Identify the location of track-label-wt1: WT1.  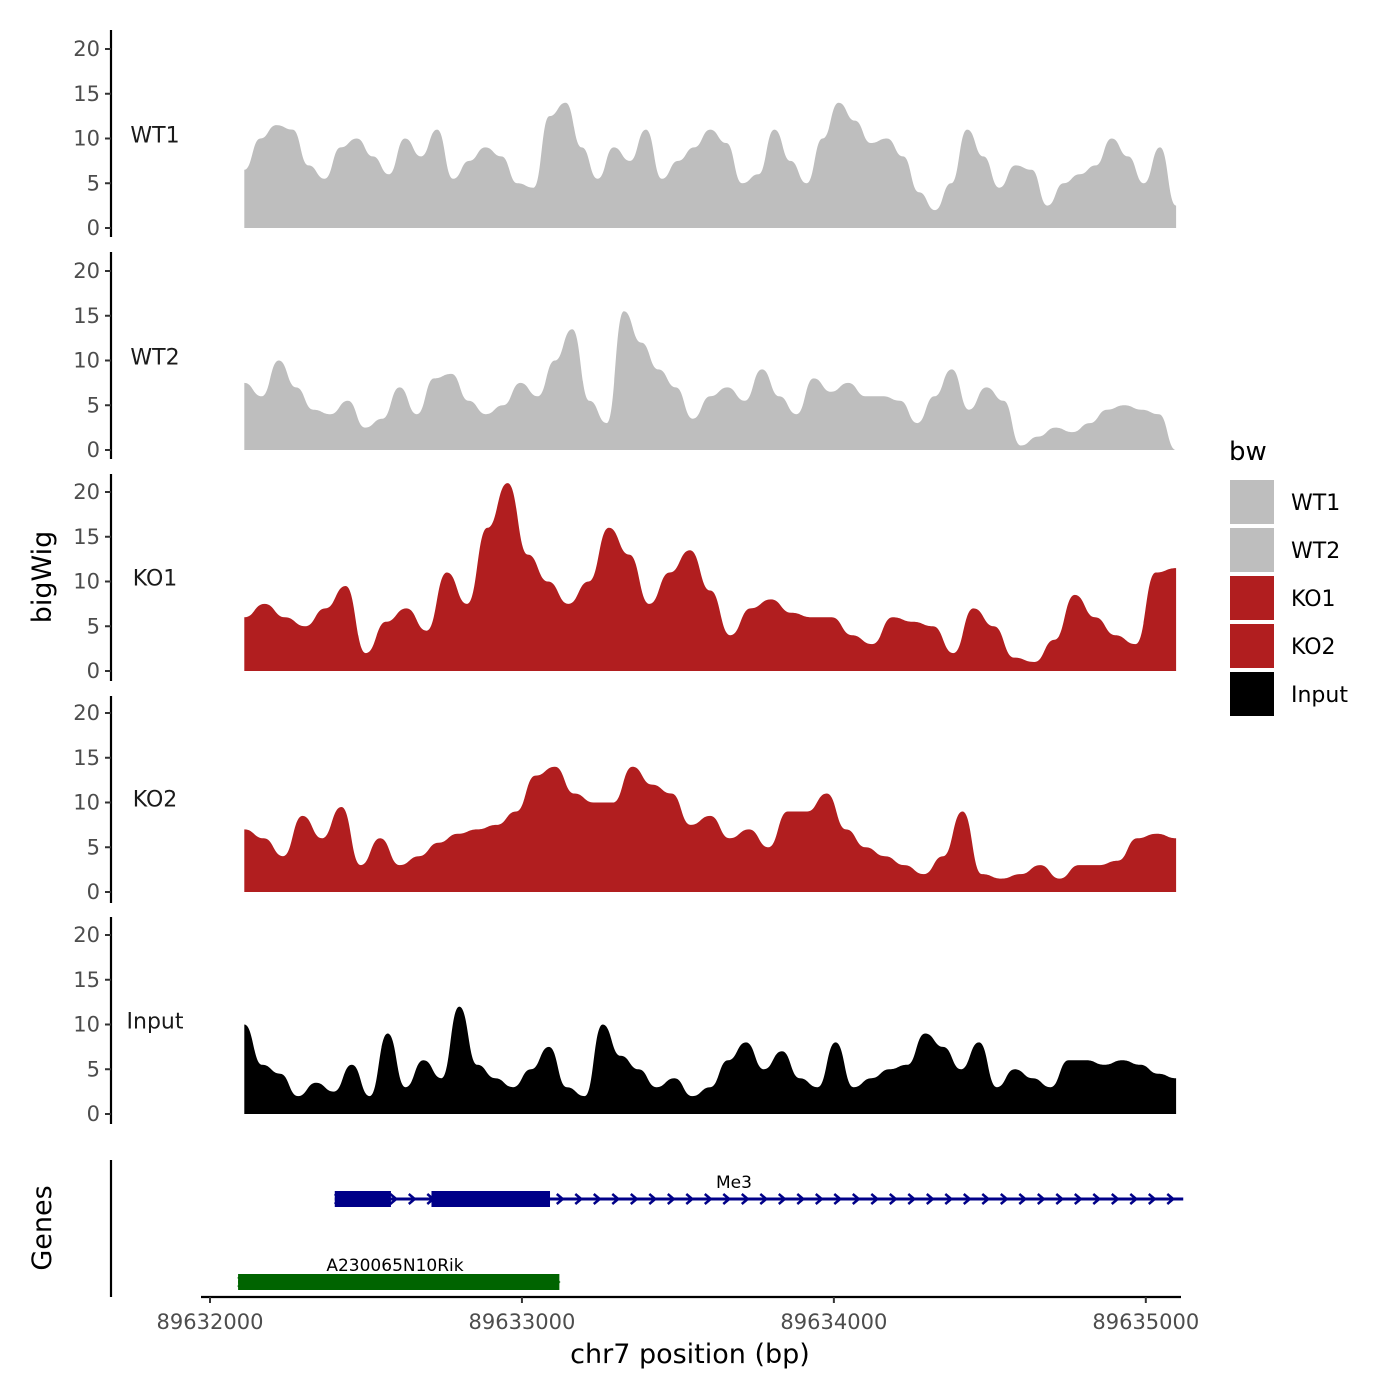
(154, 136).